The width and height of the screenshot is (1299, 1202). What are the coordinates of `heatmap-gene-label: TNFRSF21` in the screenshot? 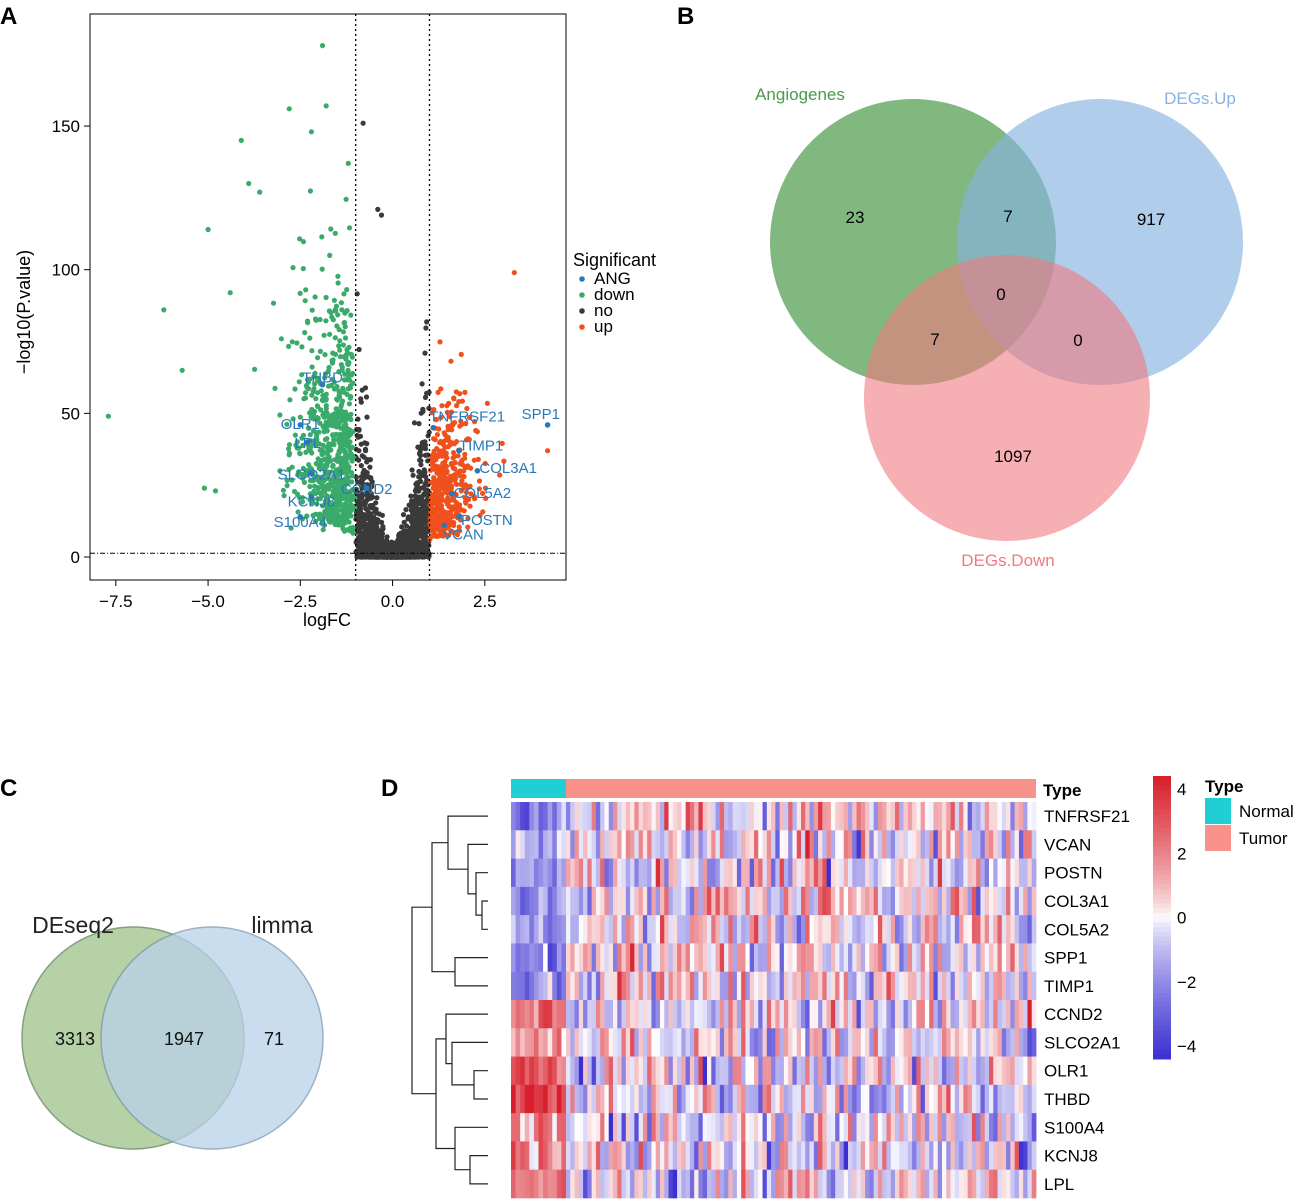 It's located at (1087, 816).